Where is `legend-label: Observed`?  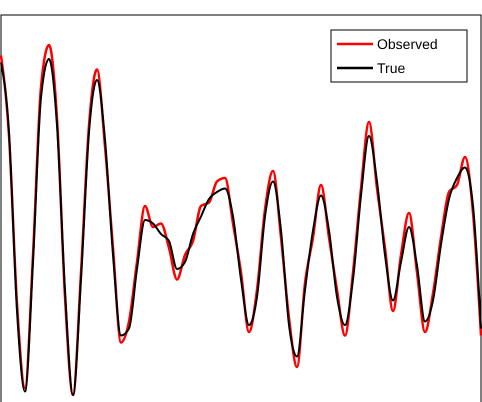
legend-label: Observed is located at coordinates (407, 44).